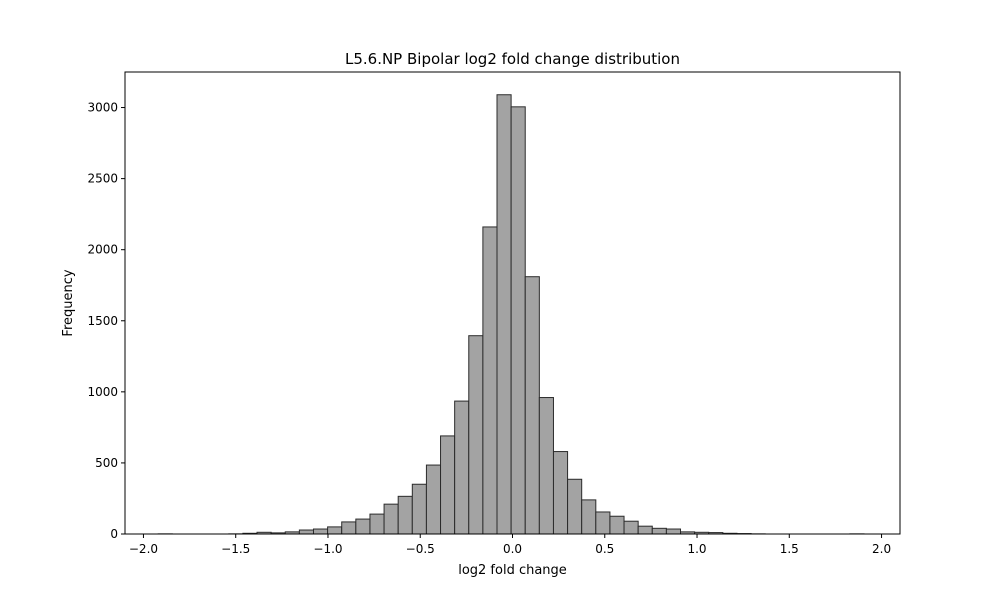  Describe the element at coordinates (327, 549) in the screenshot. I see `x-tick-label: −1.0` at that location.